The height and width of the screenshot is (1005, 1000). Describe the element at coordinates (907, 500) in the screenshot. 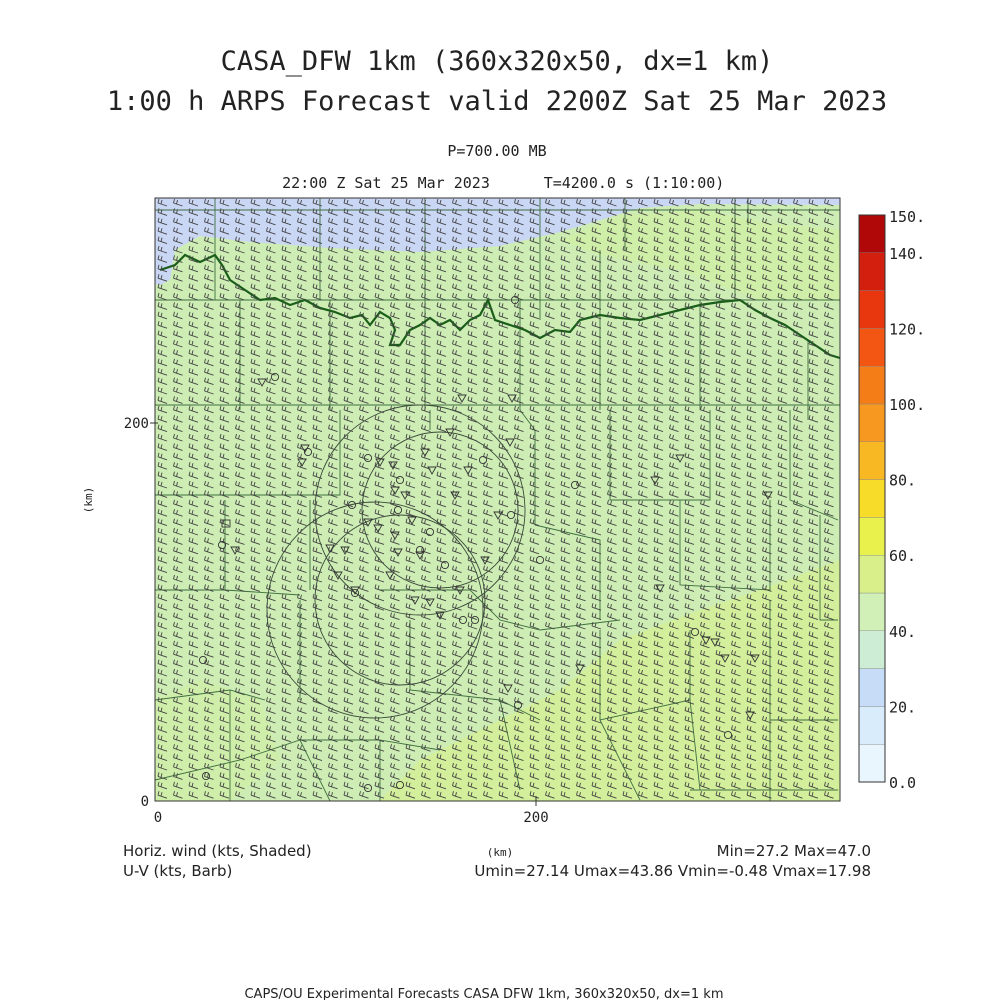

I see `colorbar-labels: 0.0 20. 40. 60. 80. 100. 120. 140. 150.` at that location.